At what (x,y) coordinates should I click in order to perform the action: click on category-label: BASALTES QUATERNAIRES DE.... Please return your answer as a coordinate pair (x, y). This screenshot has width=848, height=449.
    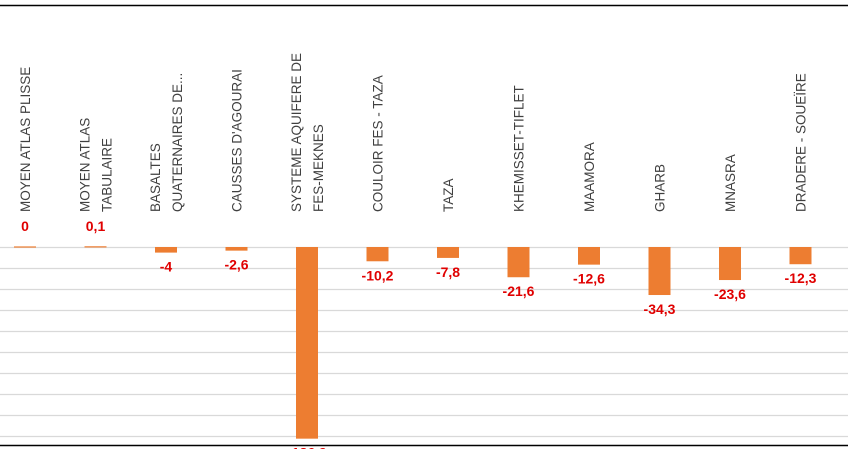
    Looking at the image, I should click on (166, 142).